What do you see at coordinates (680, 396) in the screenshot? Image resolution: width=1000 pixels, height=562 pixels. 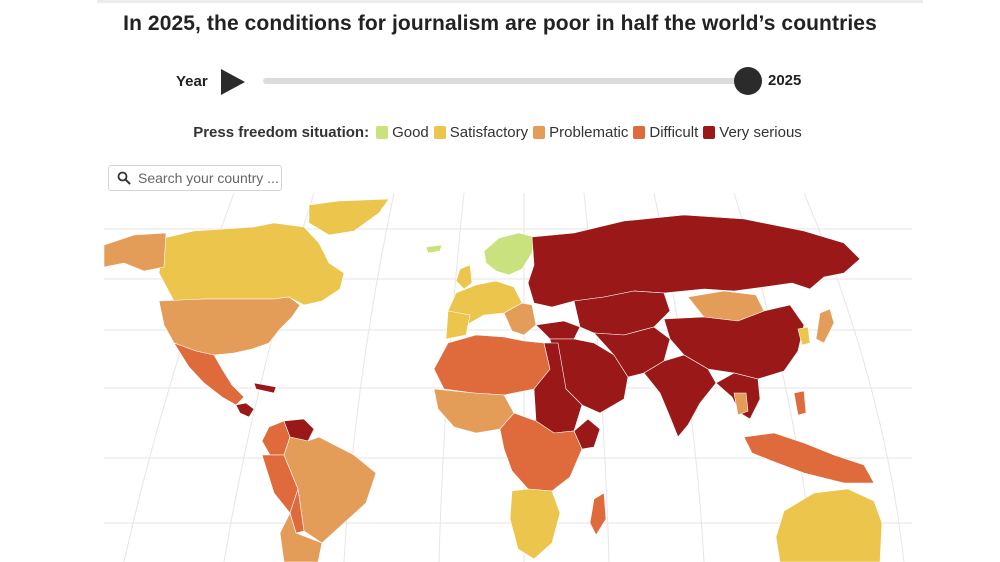 I see `region-india` at bounding box center [680, 396].